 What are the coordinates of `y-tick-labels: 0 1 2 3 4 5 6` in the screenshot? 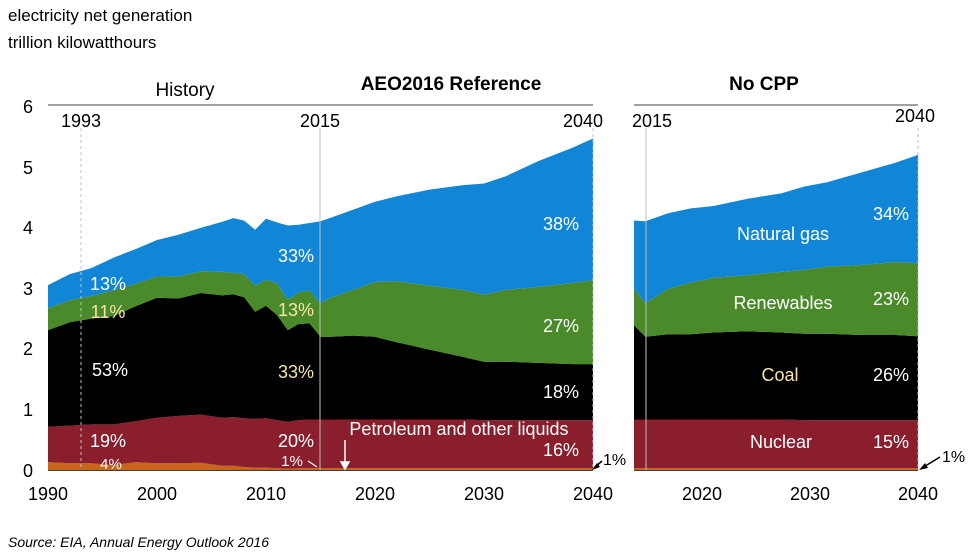 It's located at (28, 289).